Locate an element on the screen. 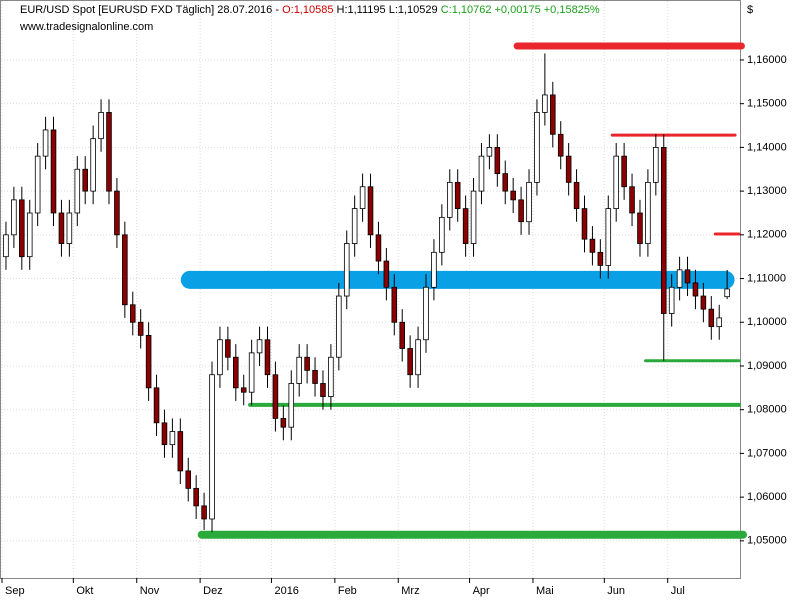  x-tick-label: Okt is located at coordinates (84, 591).